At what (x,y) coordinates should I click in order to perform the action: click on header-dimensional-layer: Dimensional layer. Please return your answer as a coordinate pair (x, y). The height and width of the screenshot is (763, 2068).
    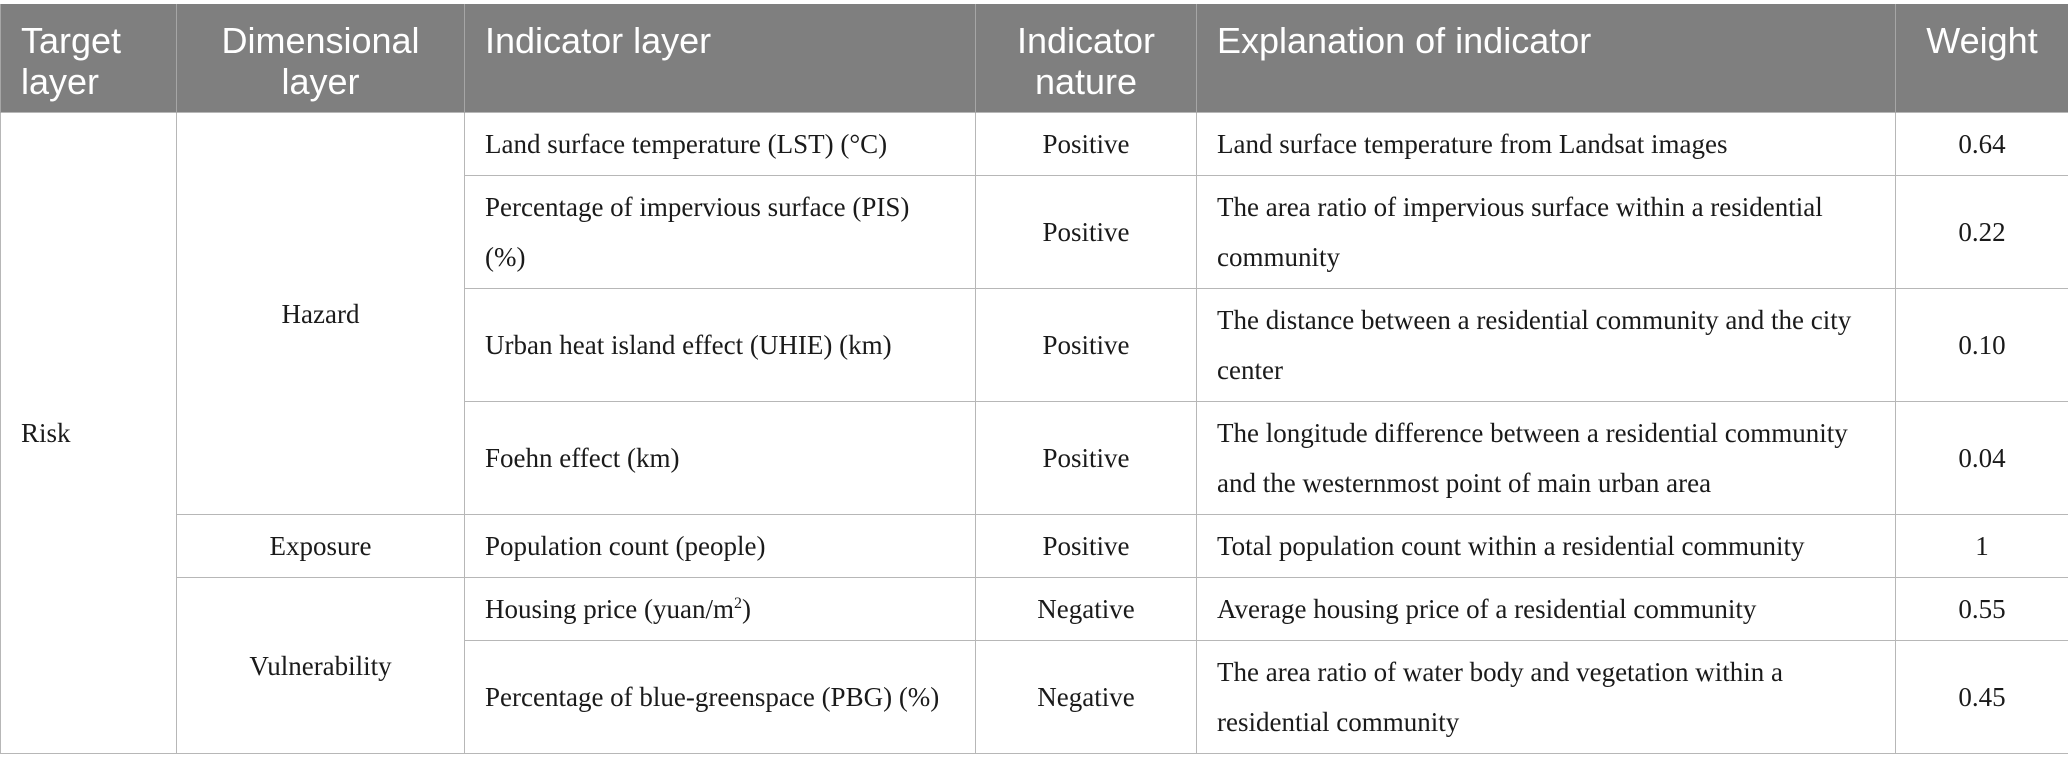
    Looking at the image, I should click on (320, 58).